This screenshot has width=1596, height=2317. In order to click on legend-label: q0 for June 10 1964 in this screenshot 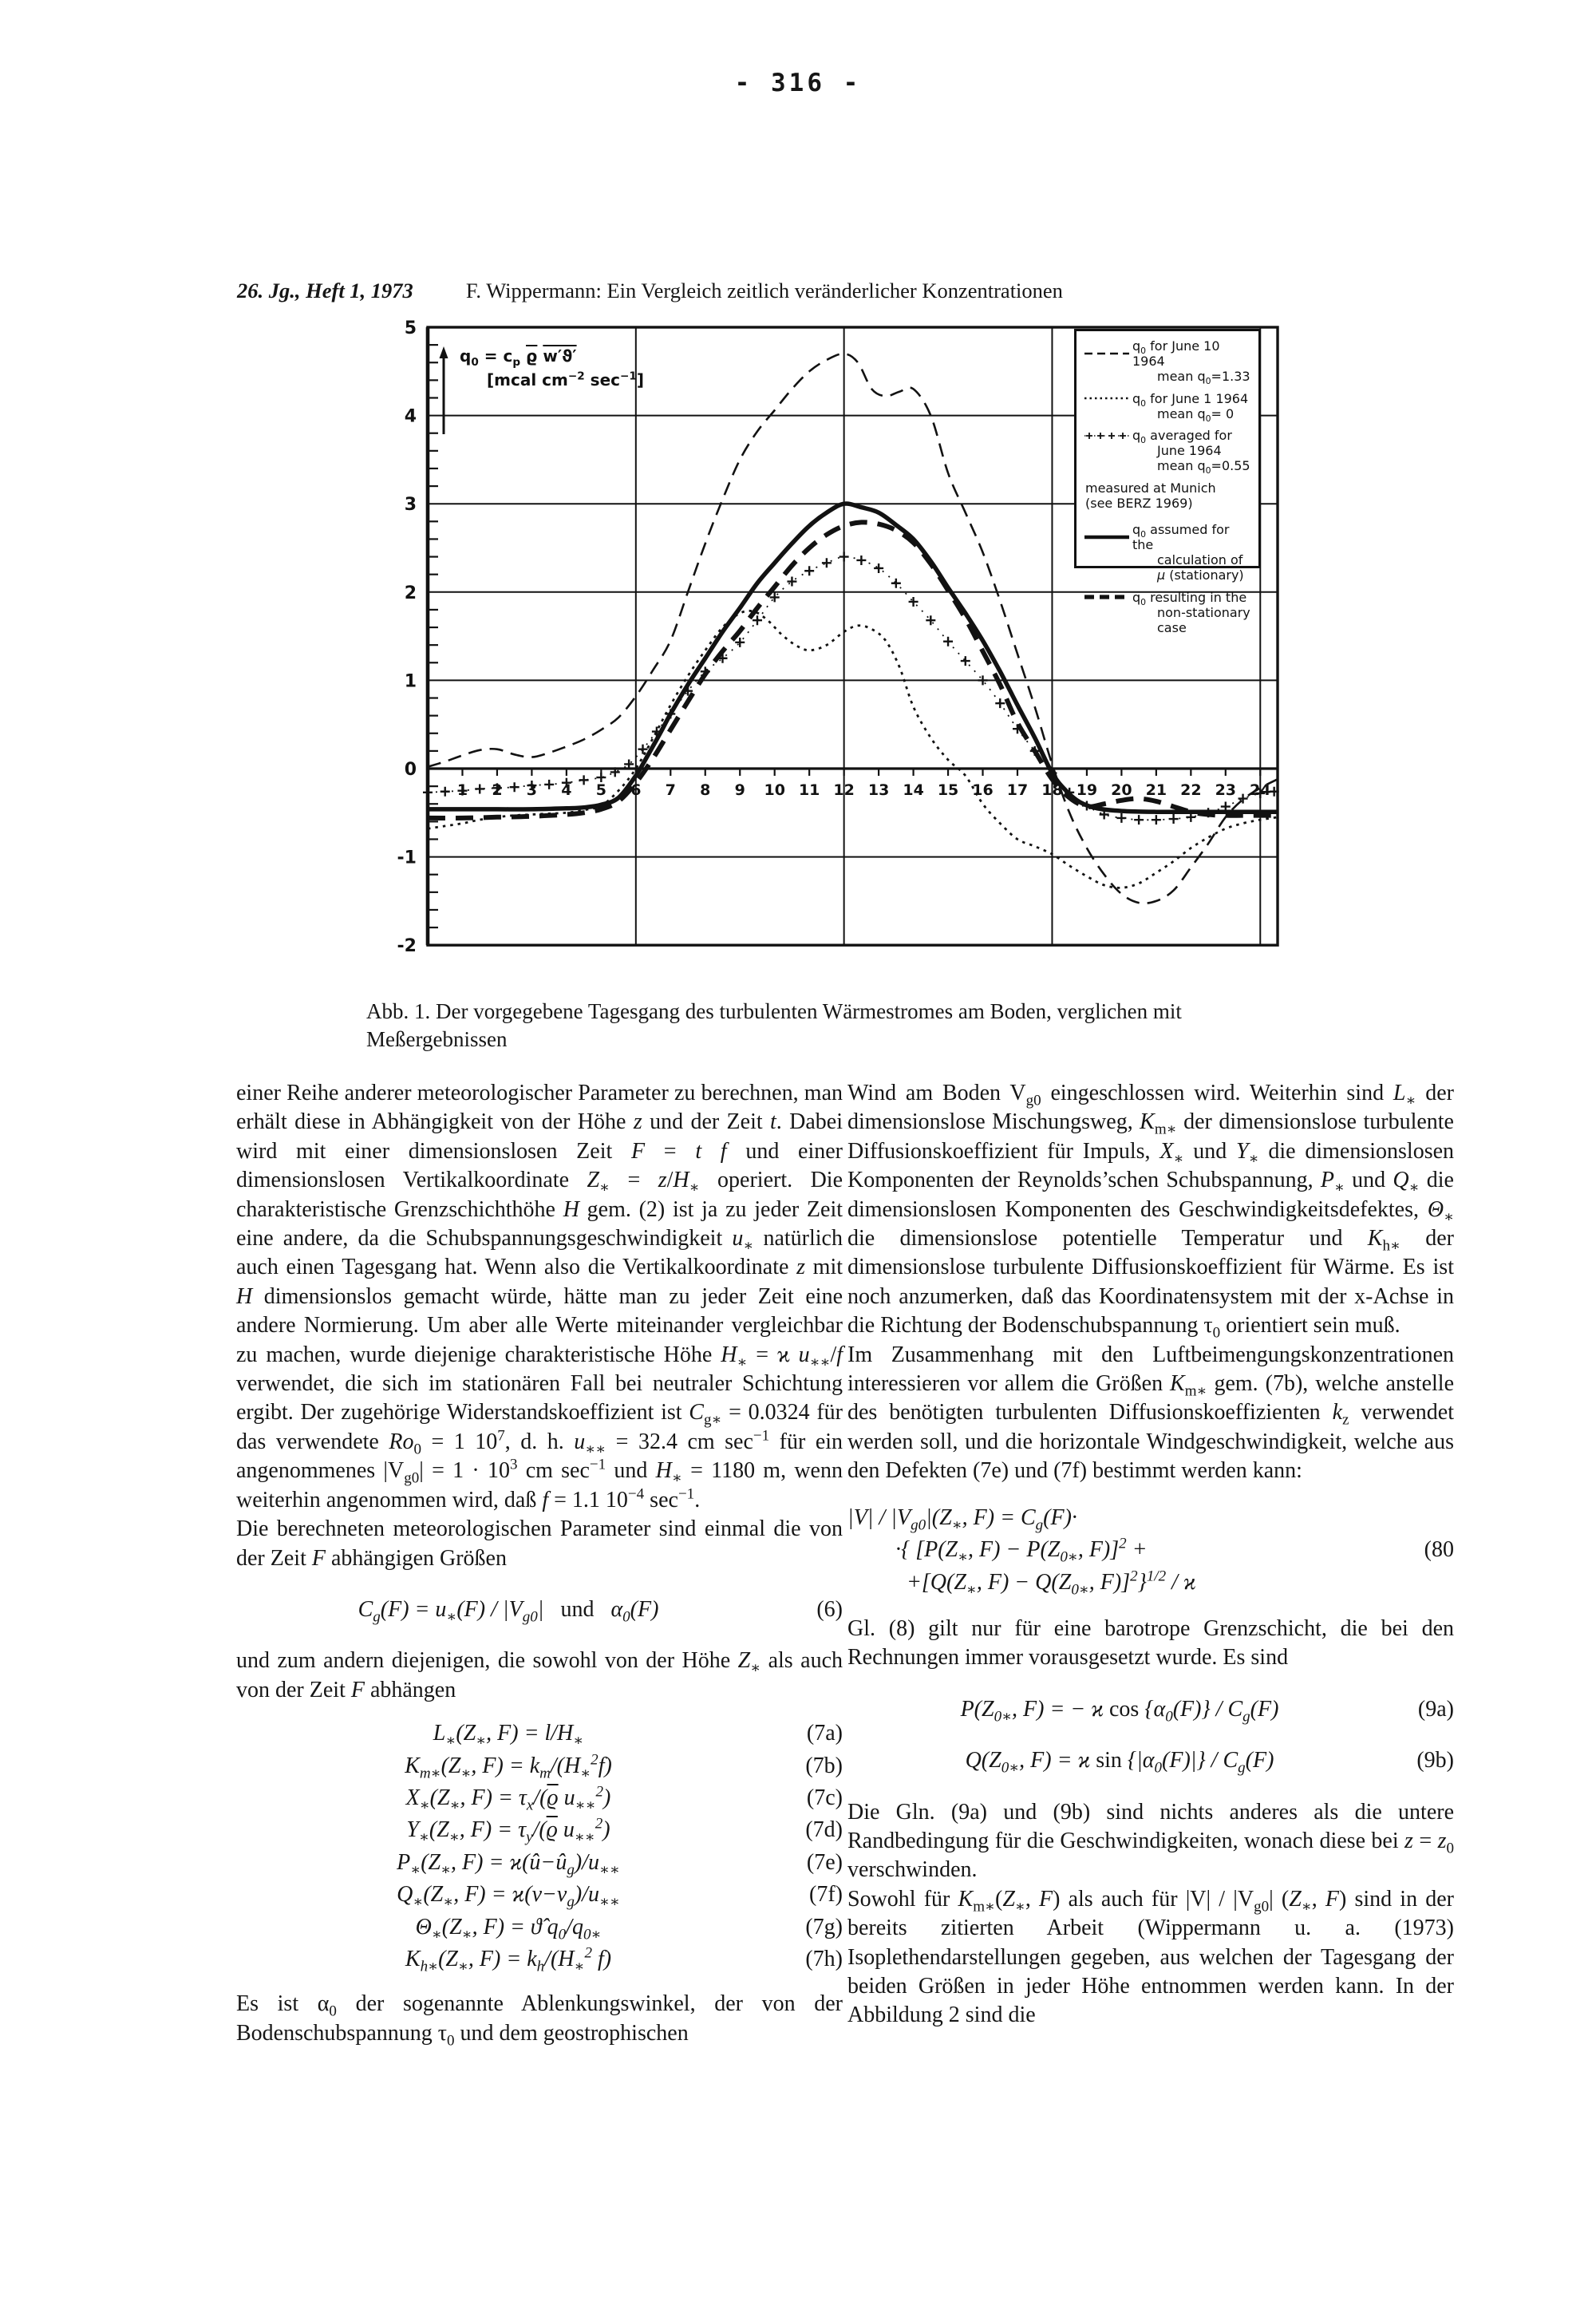, I will do `click(1176, 354)`.